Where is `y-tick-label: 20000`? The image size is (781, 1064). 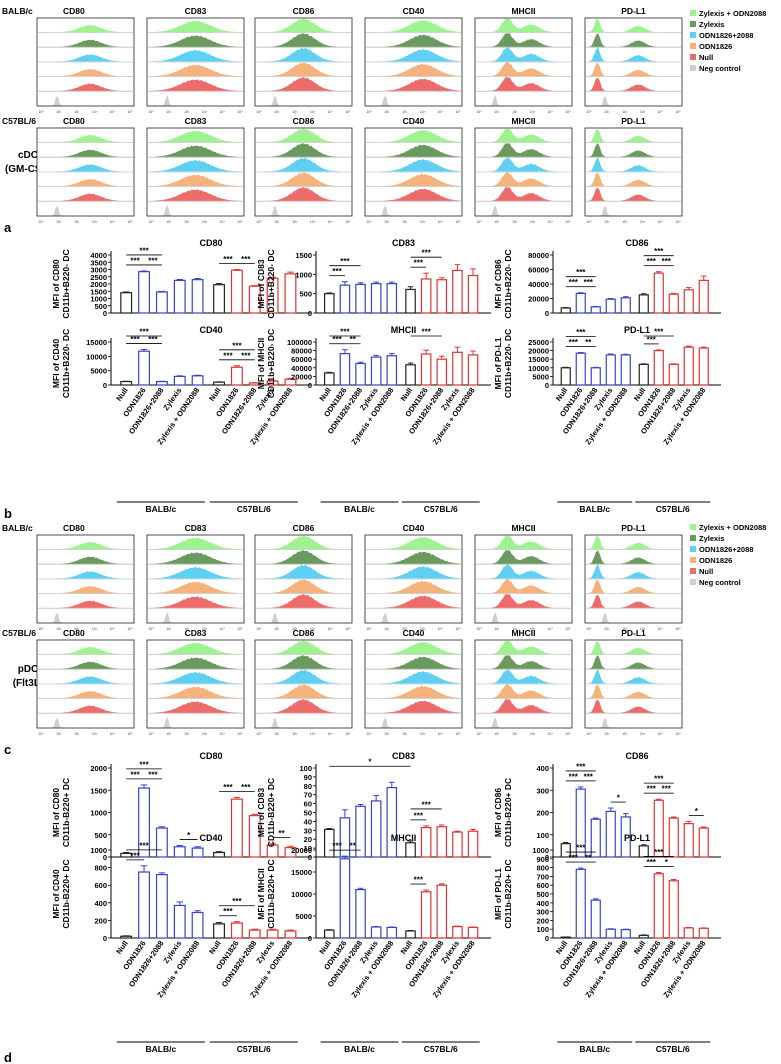
y-tick-label: 20000 is located at coordinates (538, 299).